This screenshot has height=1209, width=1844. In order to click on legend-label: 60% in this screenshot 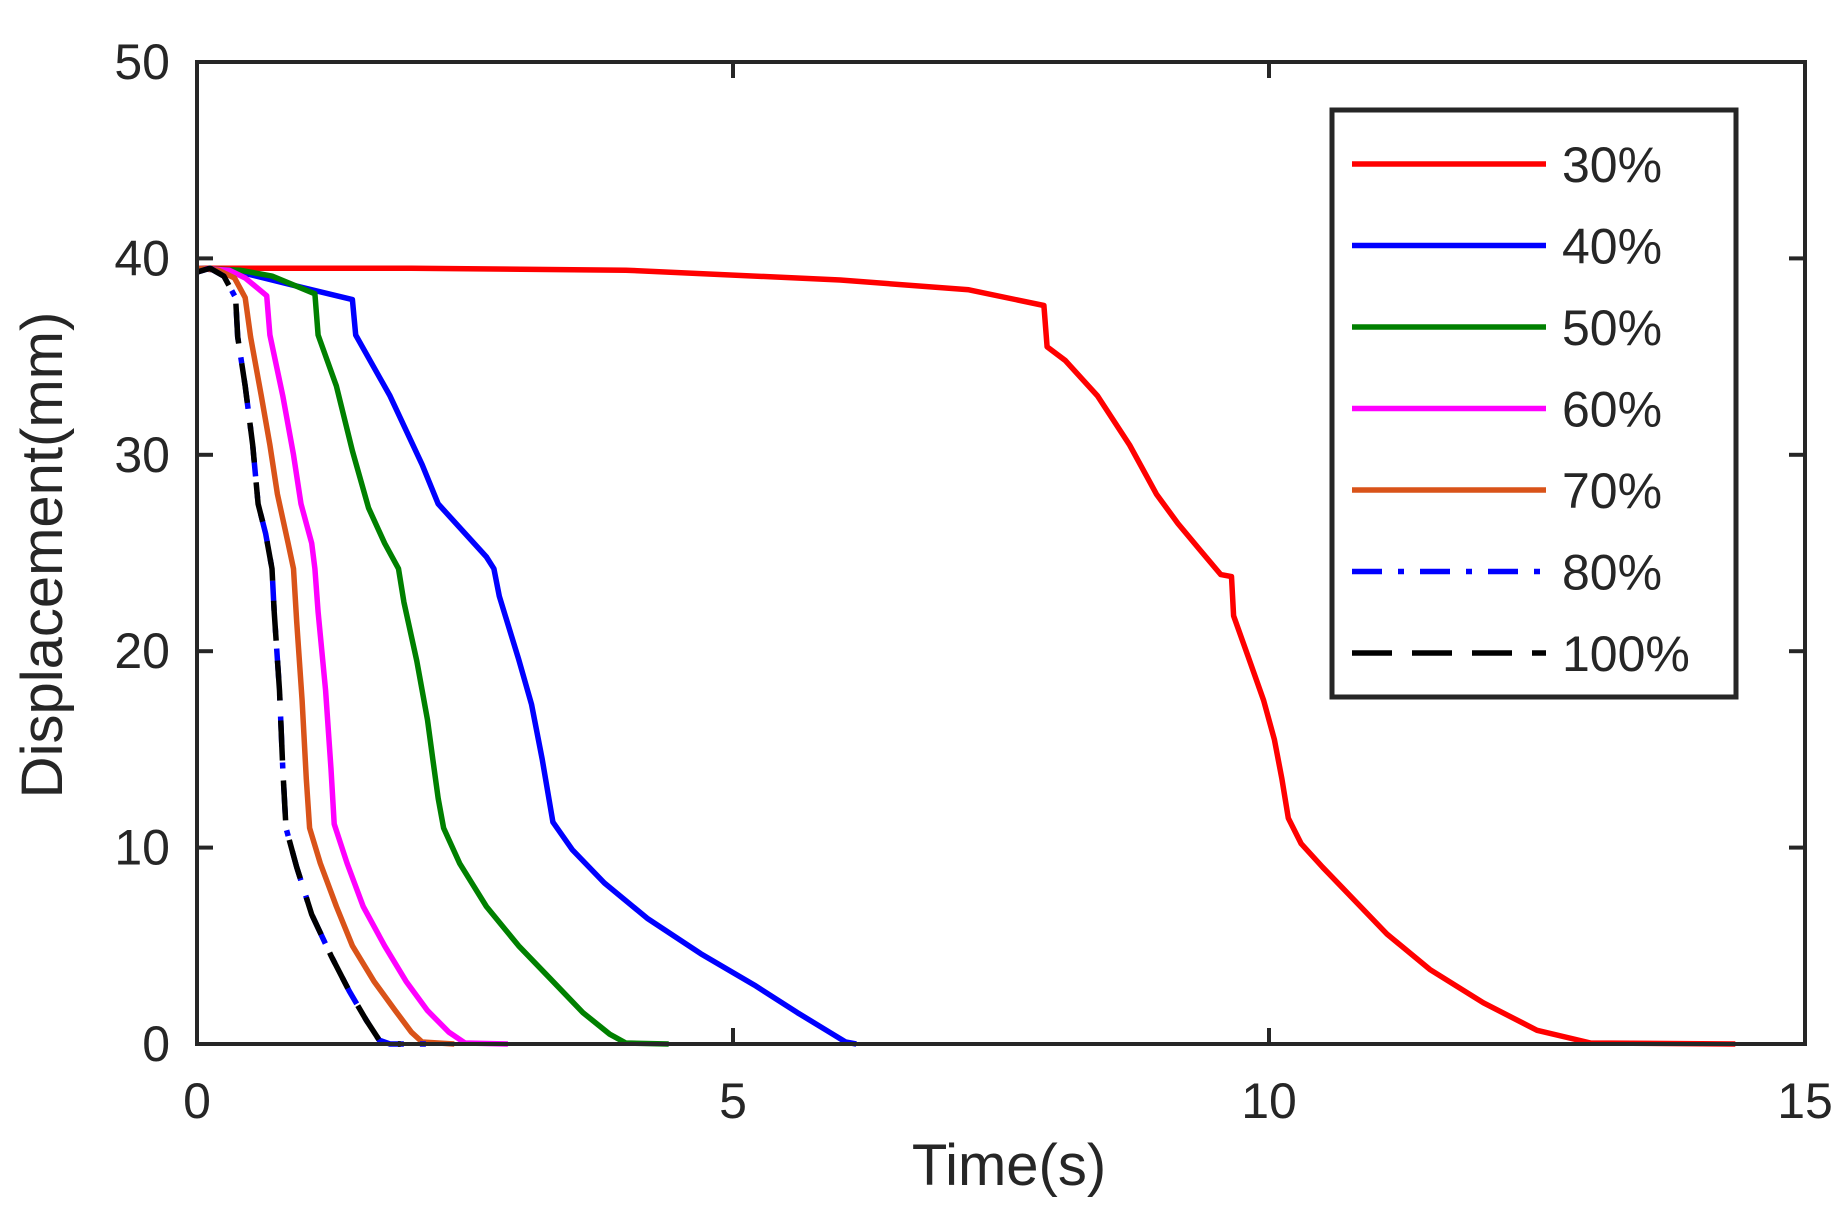, I will do `click(1612, 410)`.